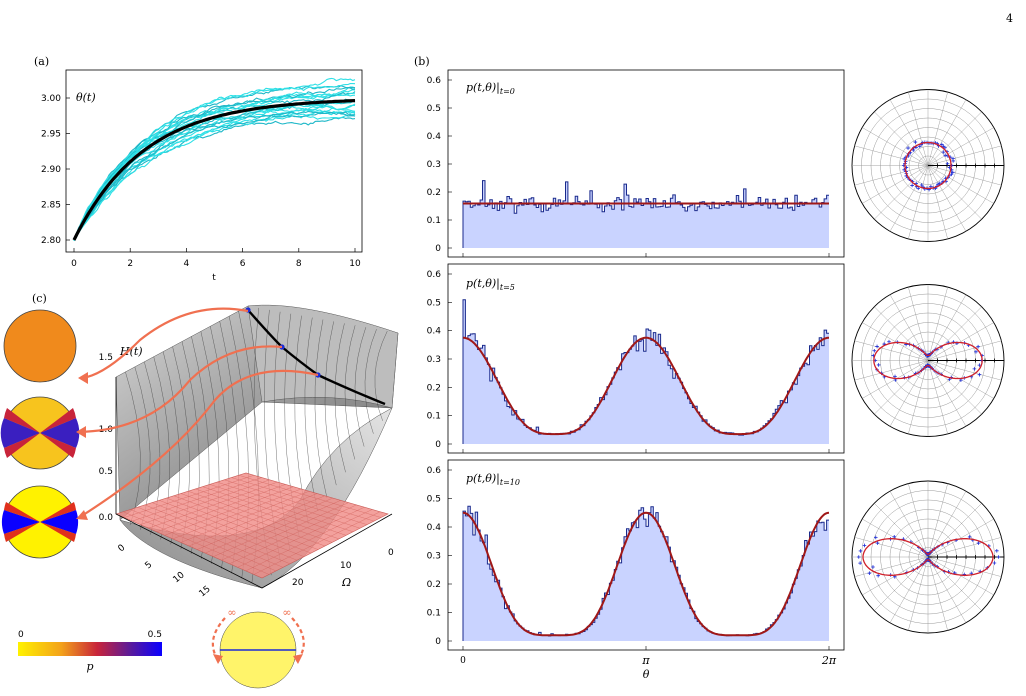 The width and height of the screenshot is (1026, 696). I want to click on panel-b-x-ticks: 0 π 2π, so click(648, 660).